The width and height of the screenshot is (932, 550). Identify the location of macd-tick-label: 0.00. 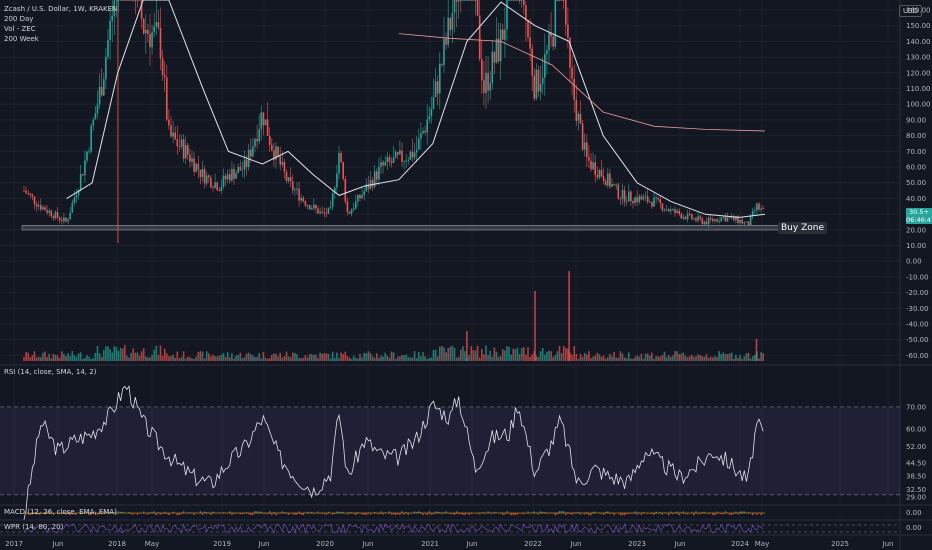
(914, 513).